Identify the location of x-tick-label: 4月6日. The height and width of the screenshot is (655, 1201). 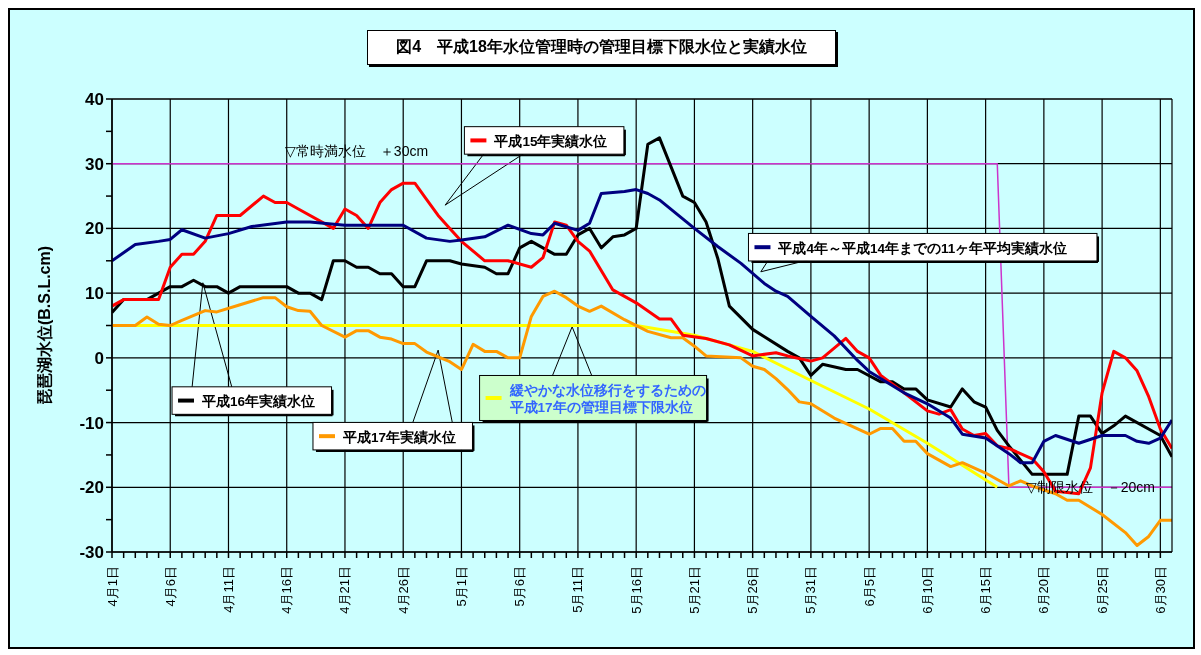
(170, 586).